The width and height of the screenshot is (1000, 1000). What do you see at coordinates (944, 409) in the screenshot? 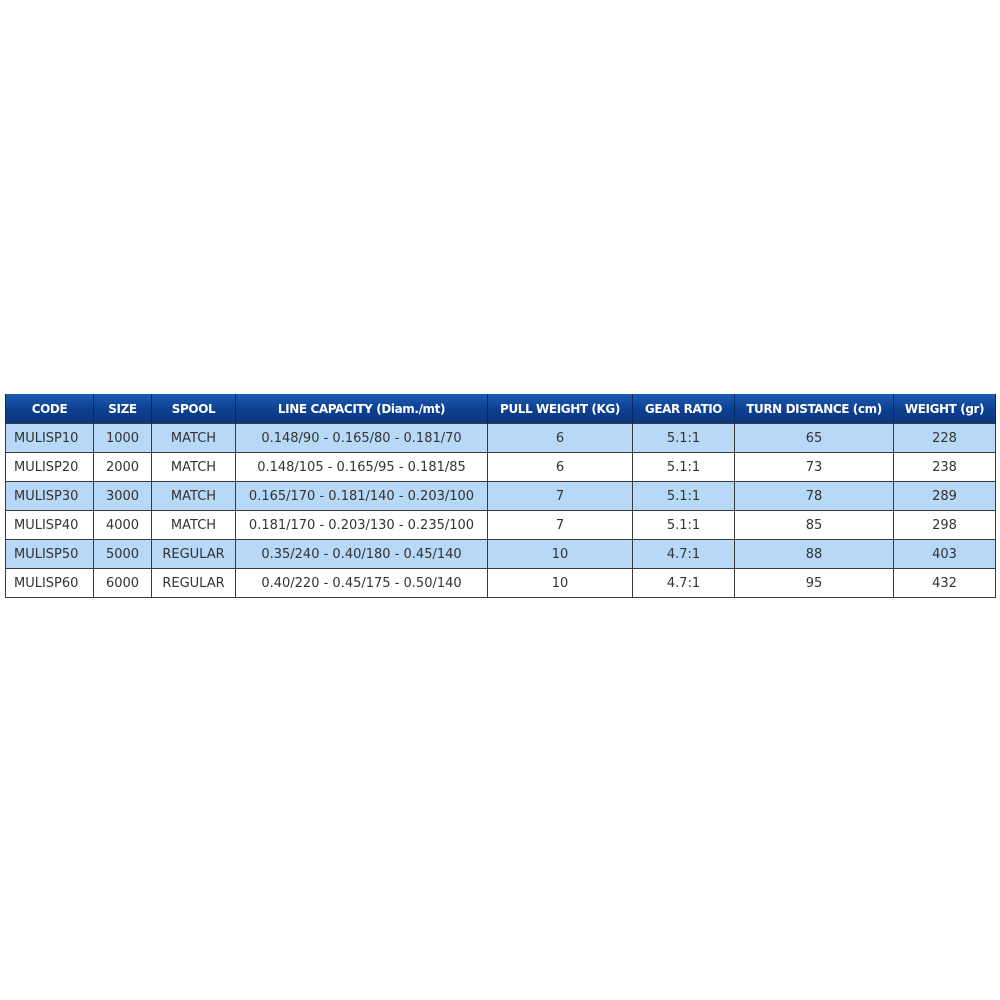
I see `header-weight: WEIGHT (gr)` at bounding box center [944, 409].